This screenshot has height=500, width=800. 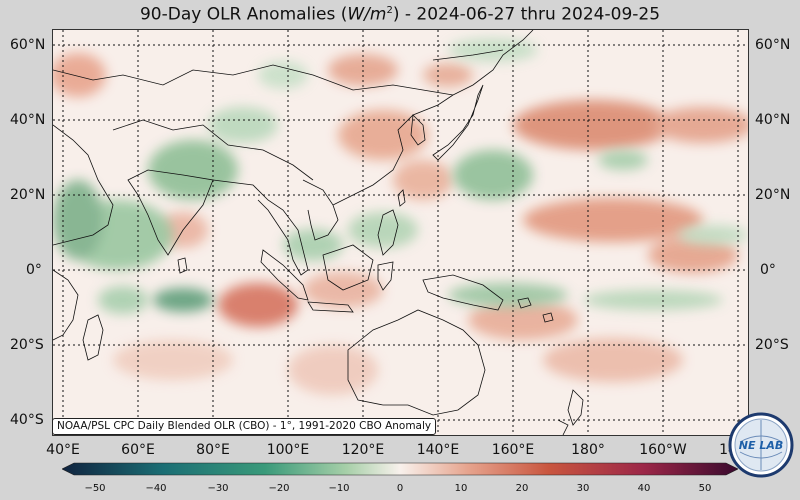 What do you see at coordinates (279, 488) in the screenshot?
I see `colorbar-tick-label: −20` at bounding box center [279, 488].